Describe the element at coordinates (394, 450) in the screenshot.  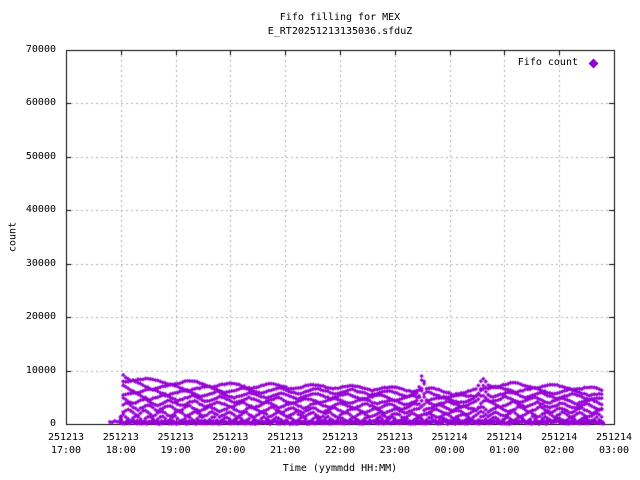
I see `x-tick-time: 23:00` at that location.